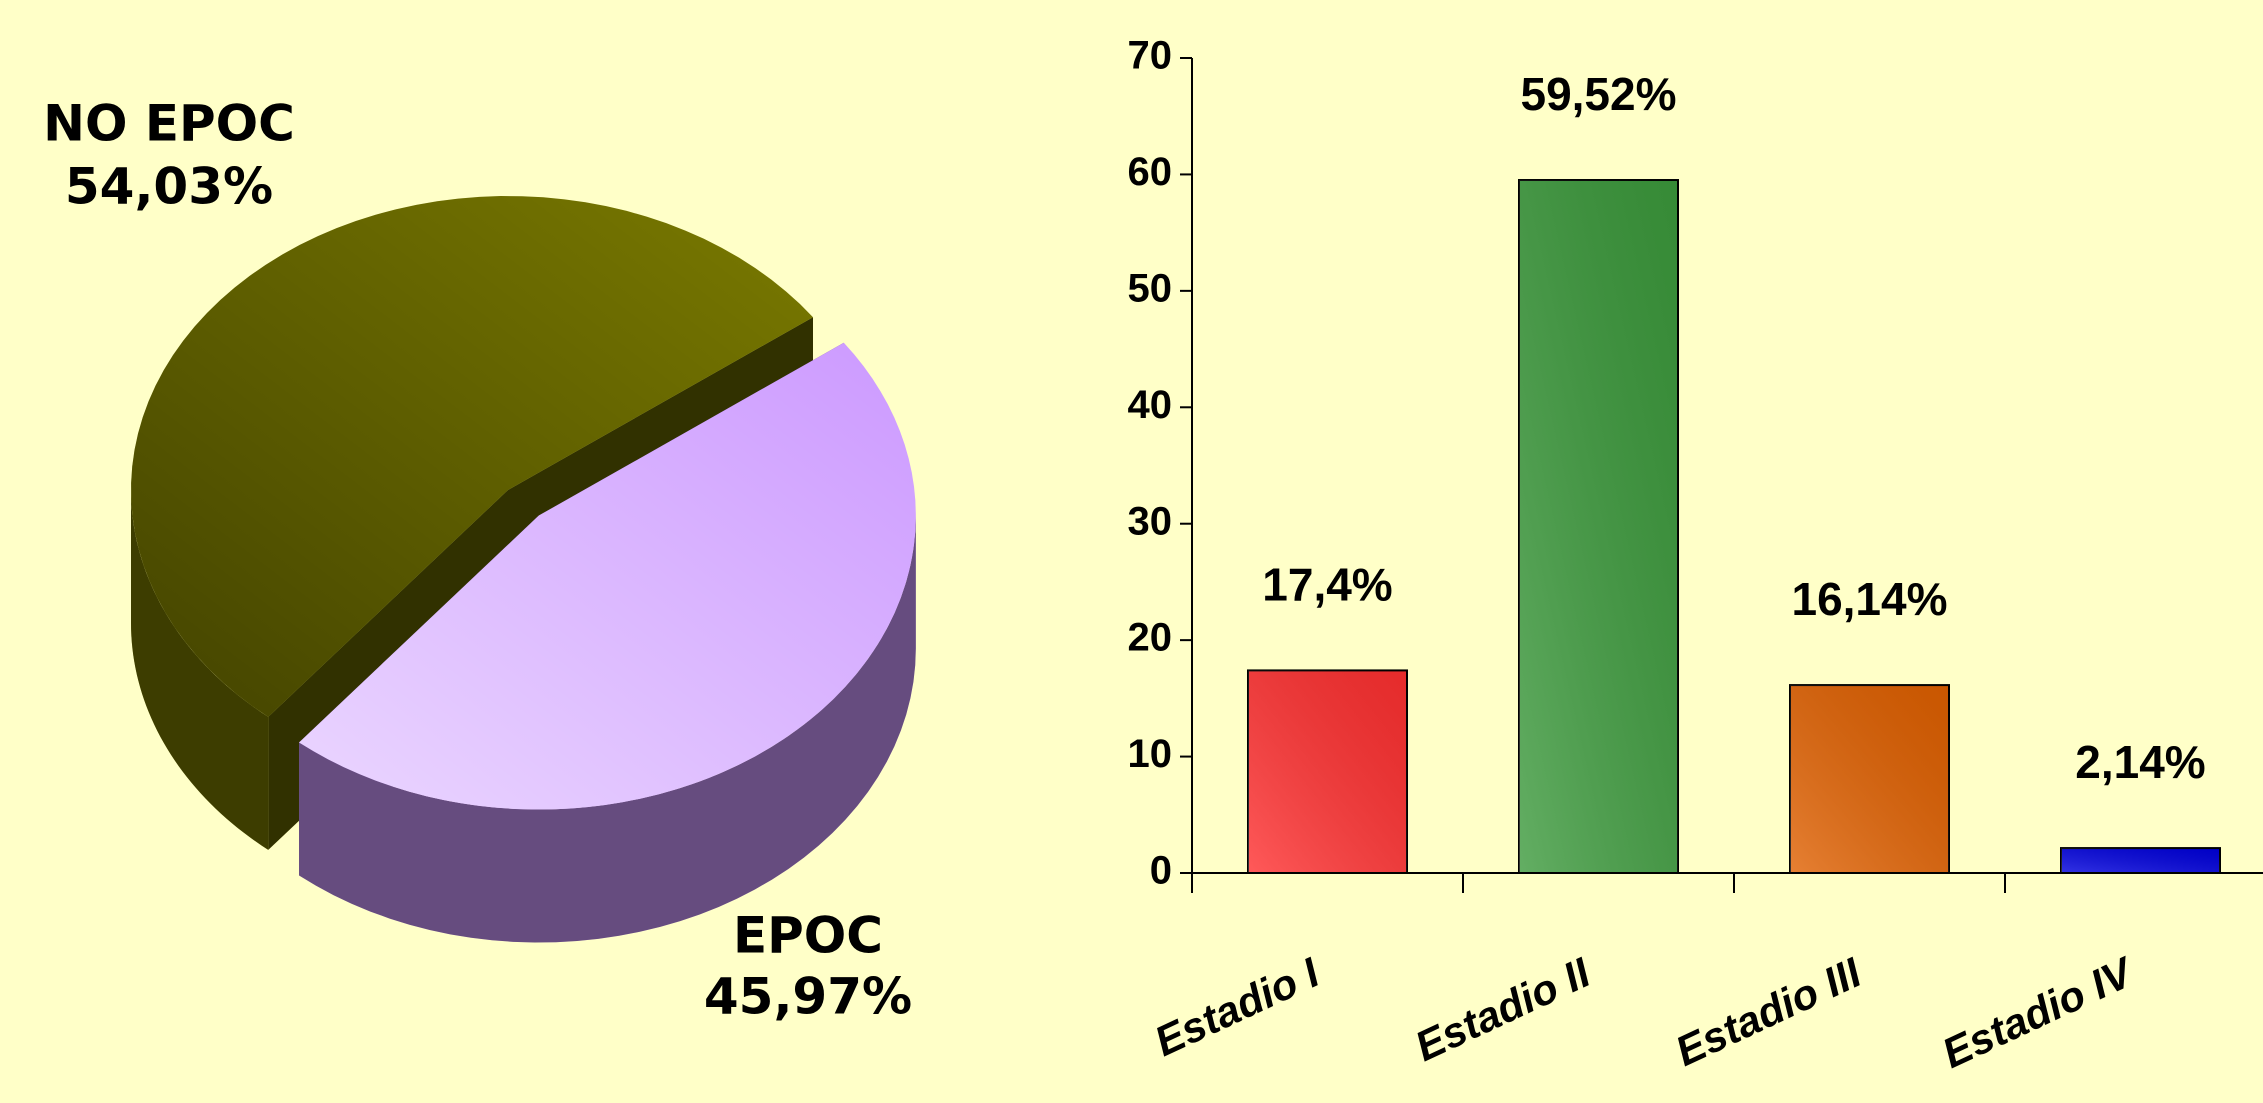  What do you see at coordinates (1150, 521) in the screenshot?
I see `y-tick-label: 30` at bounding box center [1150, 521].